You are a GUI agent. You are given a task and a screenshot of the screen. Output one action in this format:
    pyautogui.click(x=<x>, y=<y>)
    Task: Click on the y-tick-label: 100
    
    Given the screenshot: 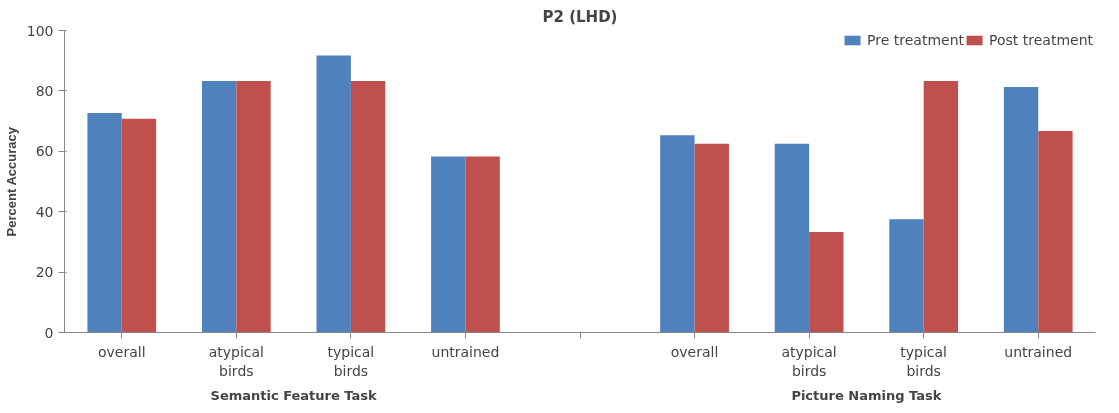 What is the action you would take?
    pyautogui.click(x=40, y=30)
    